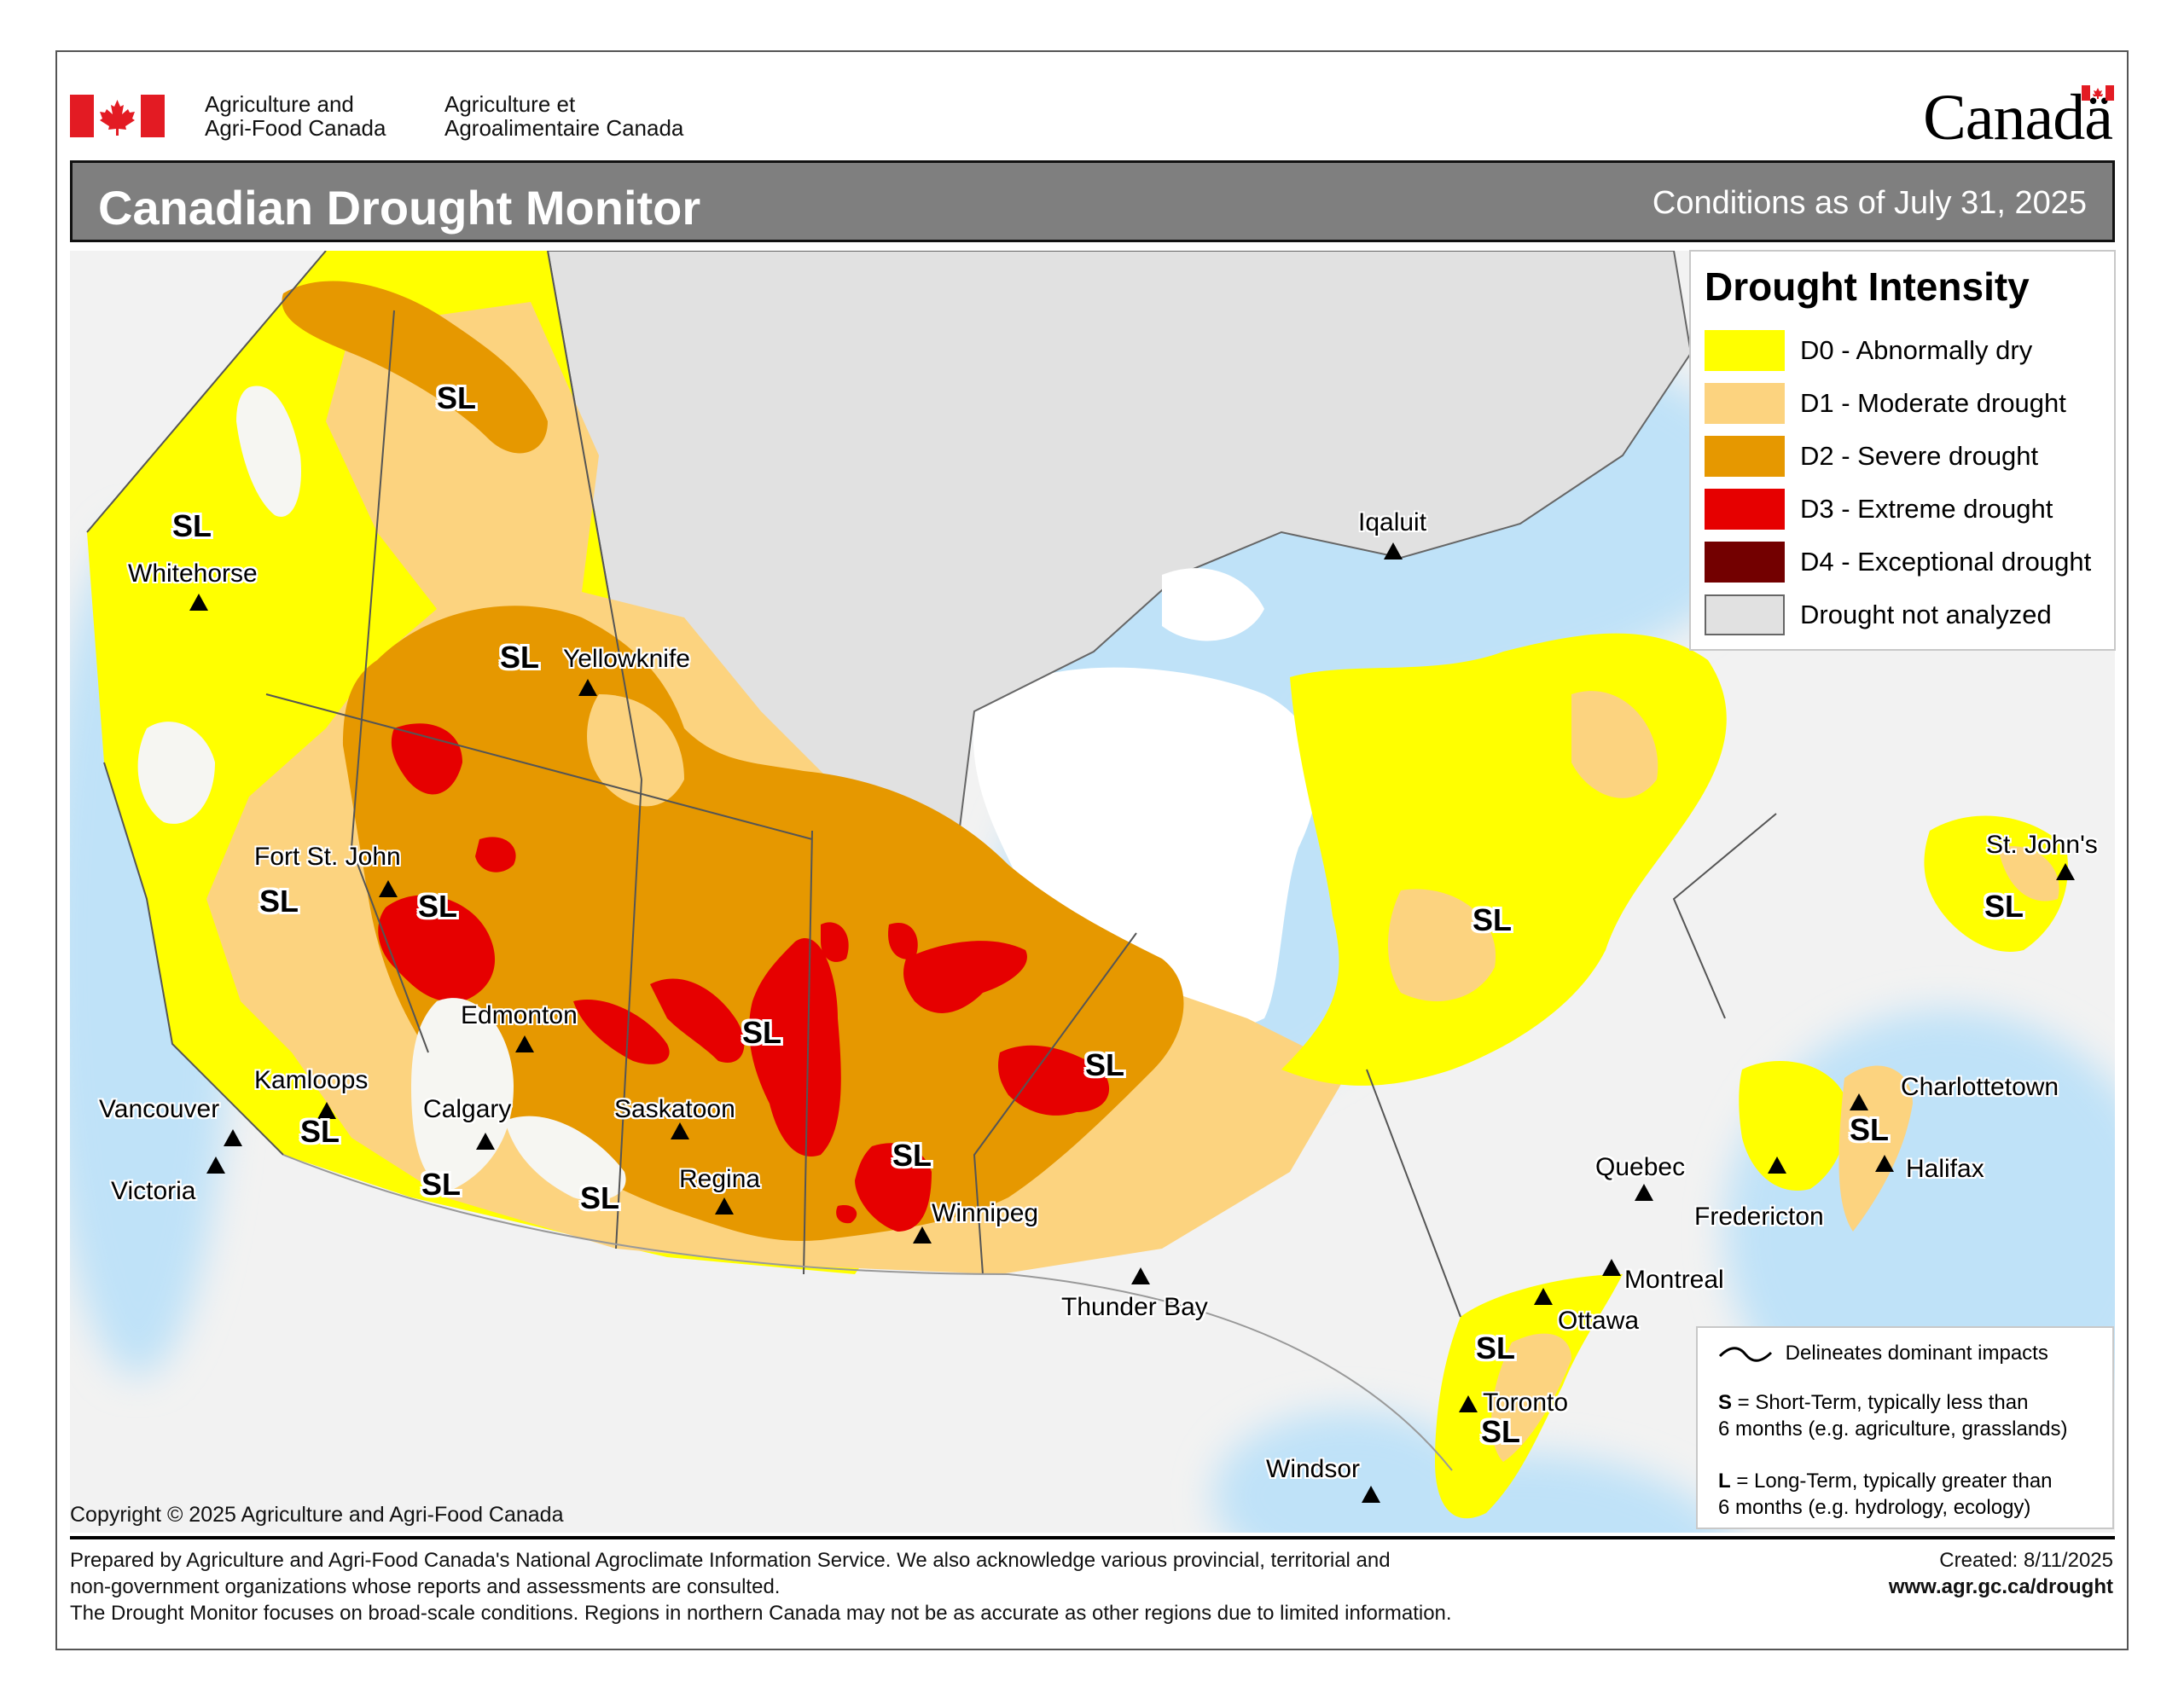 This screenshot has width=2184, height=1687. Describe the element at coordinates (1135, 1307) in the screenshot. I see `city-label-thunder-bay: Thunder Bay` at that location.